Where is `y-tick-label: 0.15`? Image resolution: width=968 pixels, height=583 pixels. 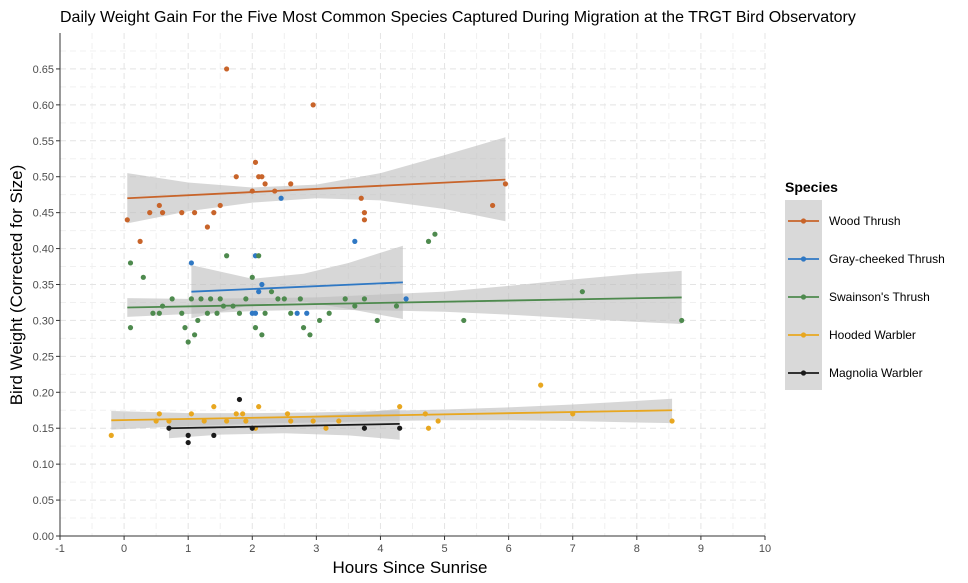
y-tick-label: 0.15 is located at coordinates (43, 429).